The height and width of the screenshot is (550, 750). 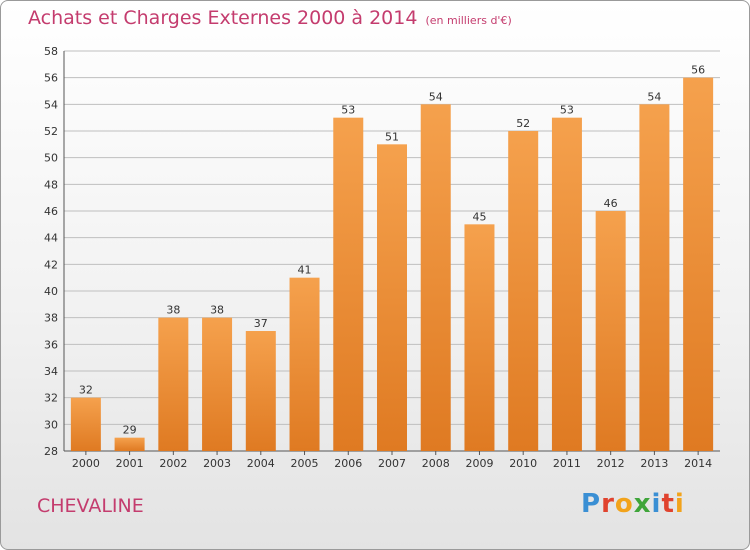 What do you see at coordinates (305, 270) in the screenshot?
I see `data-label: 41` at bounding box center [305, 270].